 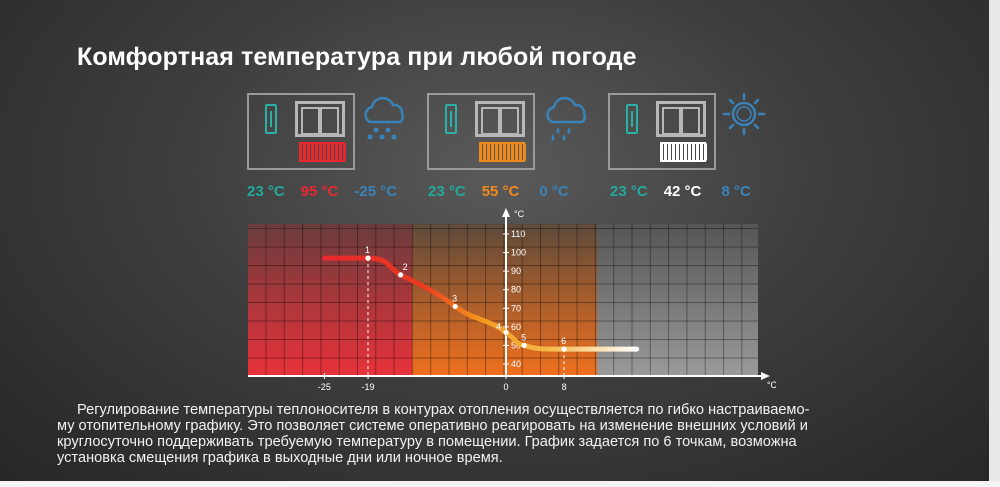 What do you see at coordinates (319, 191) in the screenshot?
I see `supply-temp: 95 °C` at bounding box center [319, 191].